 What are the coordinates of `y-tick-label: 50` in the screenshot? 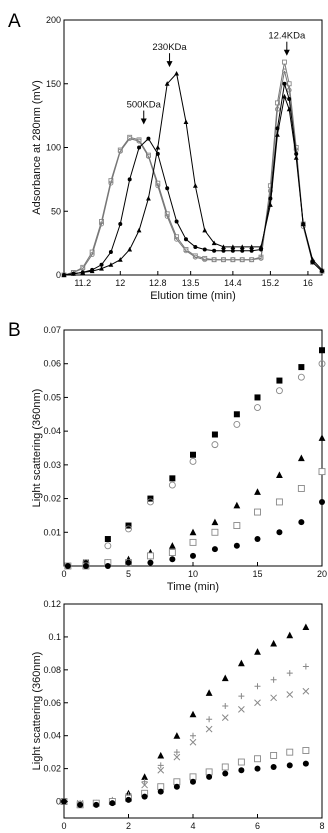 It's located at (56, 211).